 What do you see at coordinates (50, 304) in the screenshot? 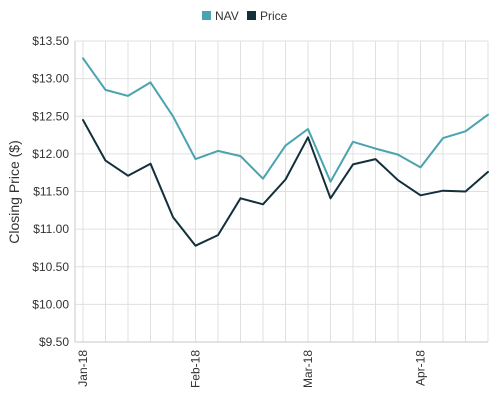
I see `y-tick-label: $10.00` at bounding box center [50, 304].